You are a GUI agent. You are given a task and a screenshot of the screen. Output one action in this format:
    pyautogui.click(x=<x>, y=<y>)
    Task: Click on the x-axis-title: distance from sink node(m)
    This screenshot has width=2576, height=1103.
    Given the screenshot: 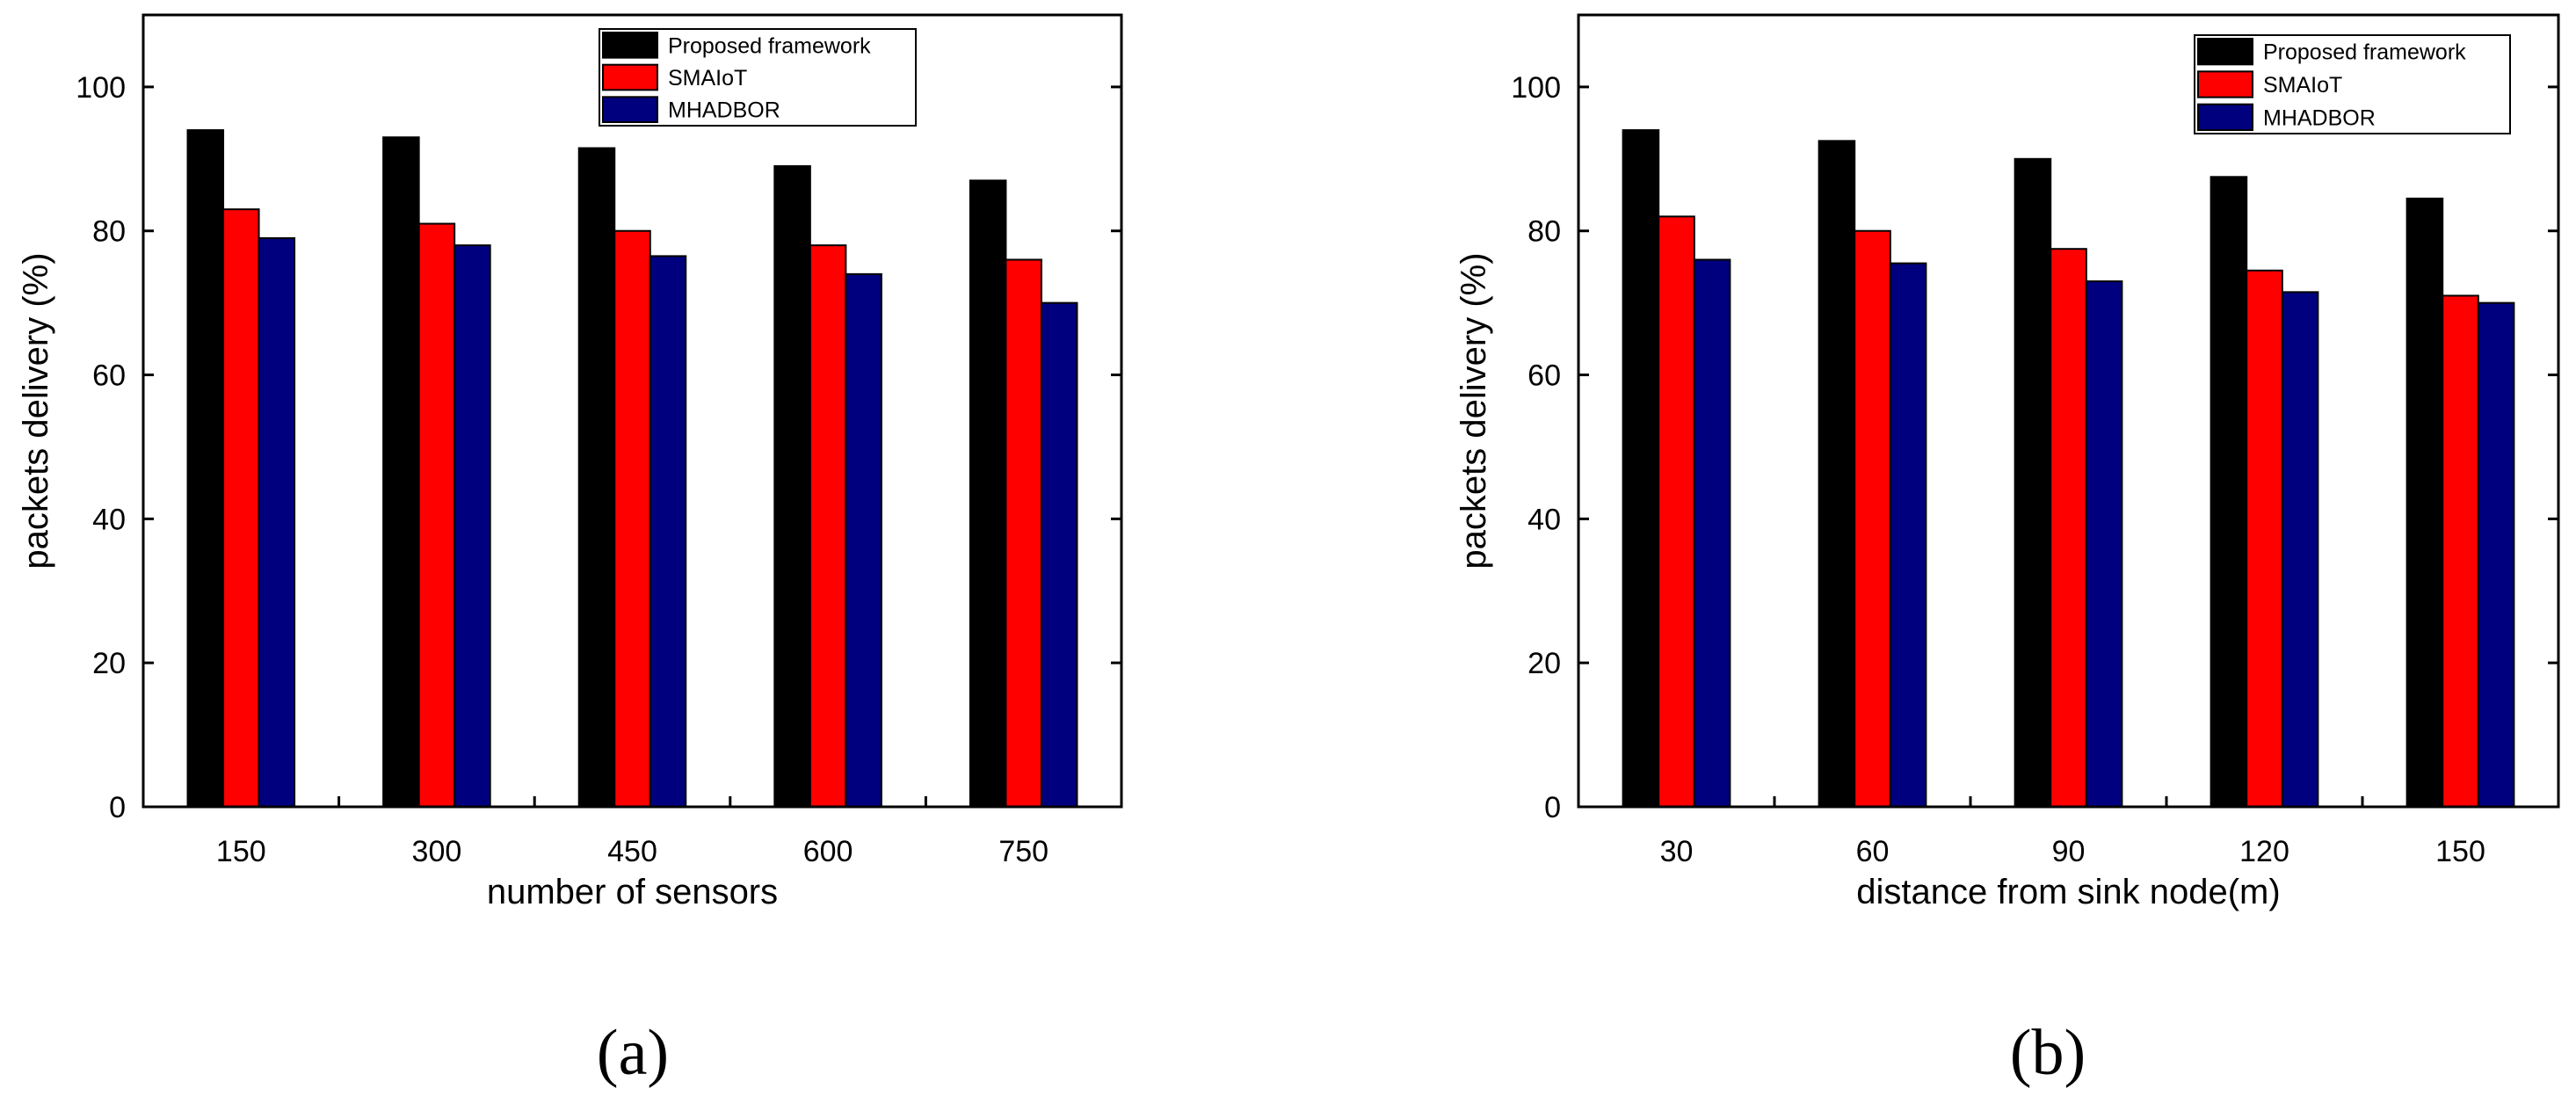 What is the action you would take?
    pyautogui.click(x=2068, y=892)
    